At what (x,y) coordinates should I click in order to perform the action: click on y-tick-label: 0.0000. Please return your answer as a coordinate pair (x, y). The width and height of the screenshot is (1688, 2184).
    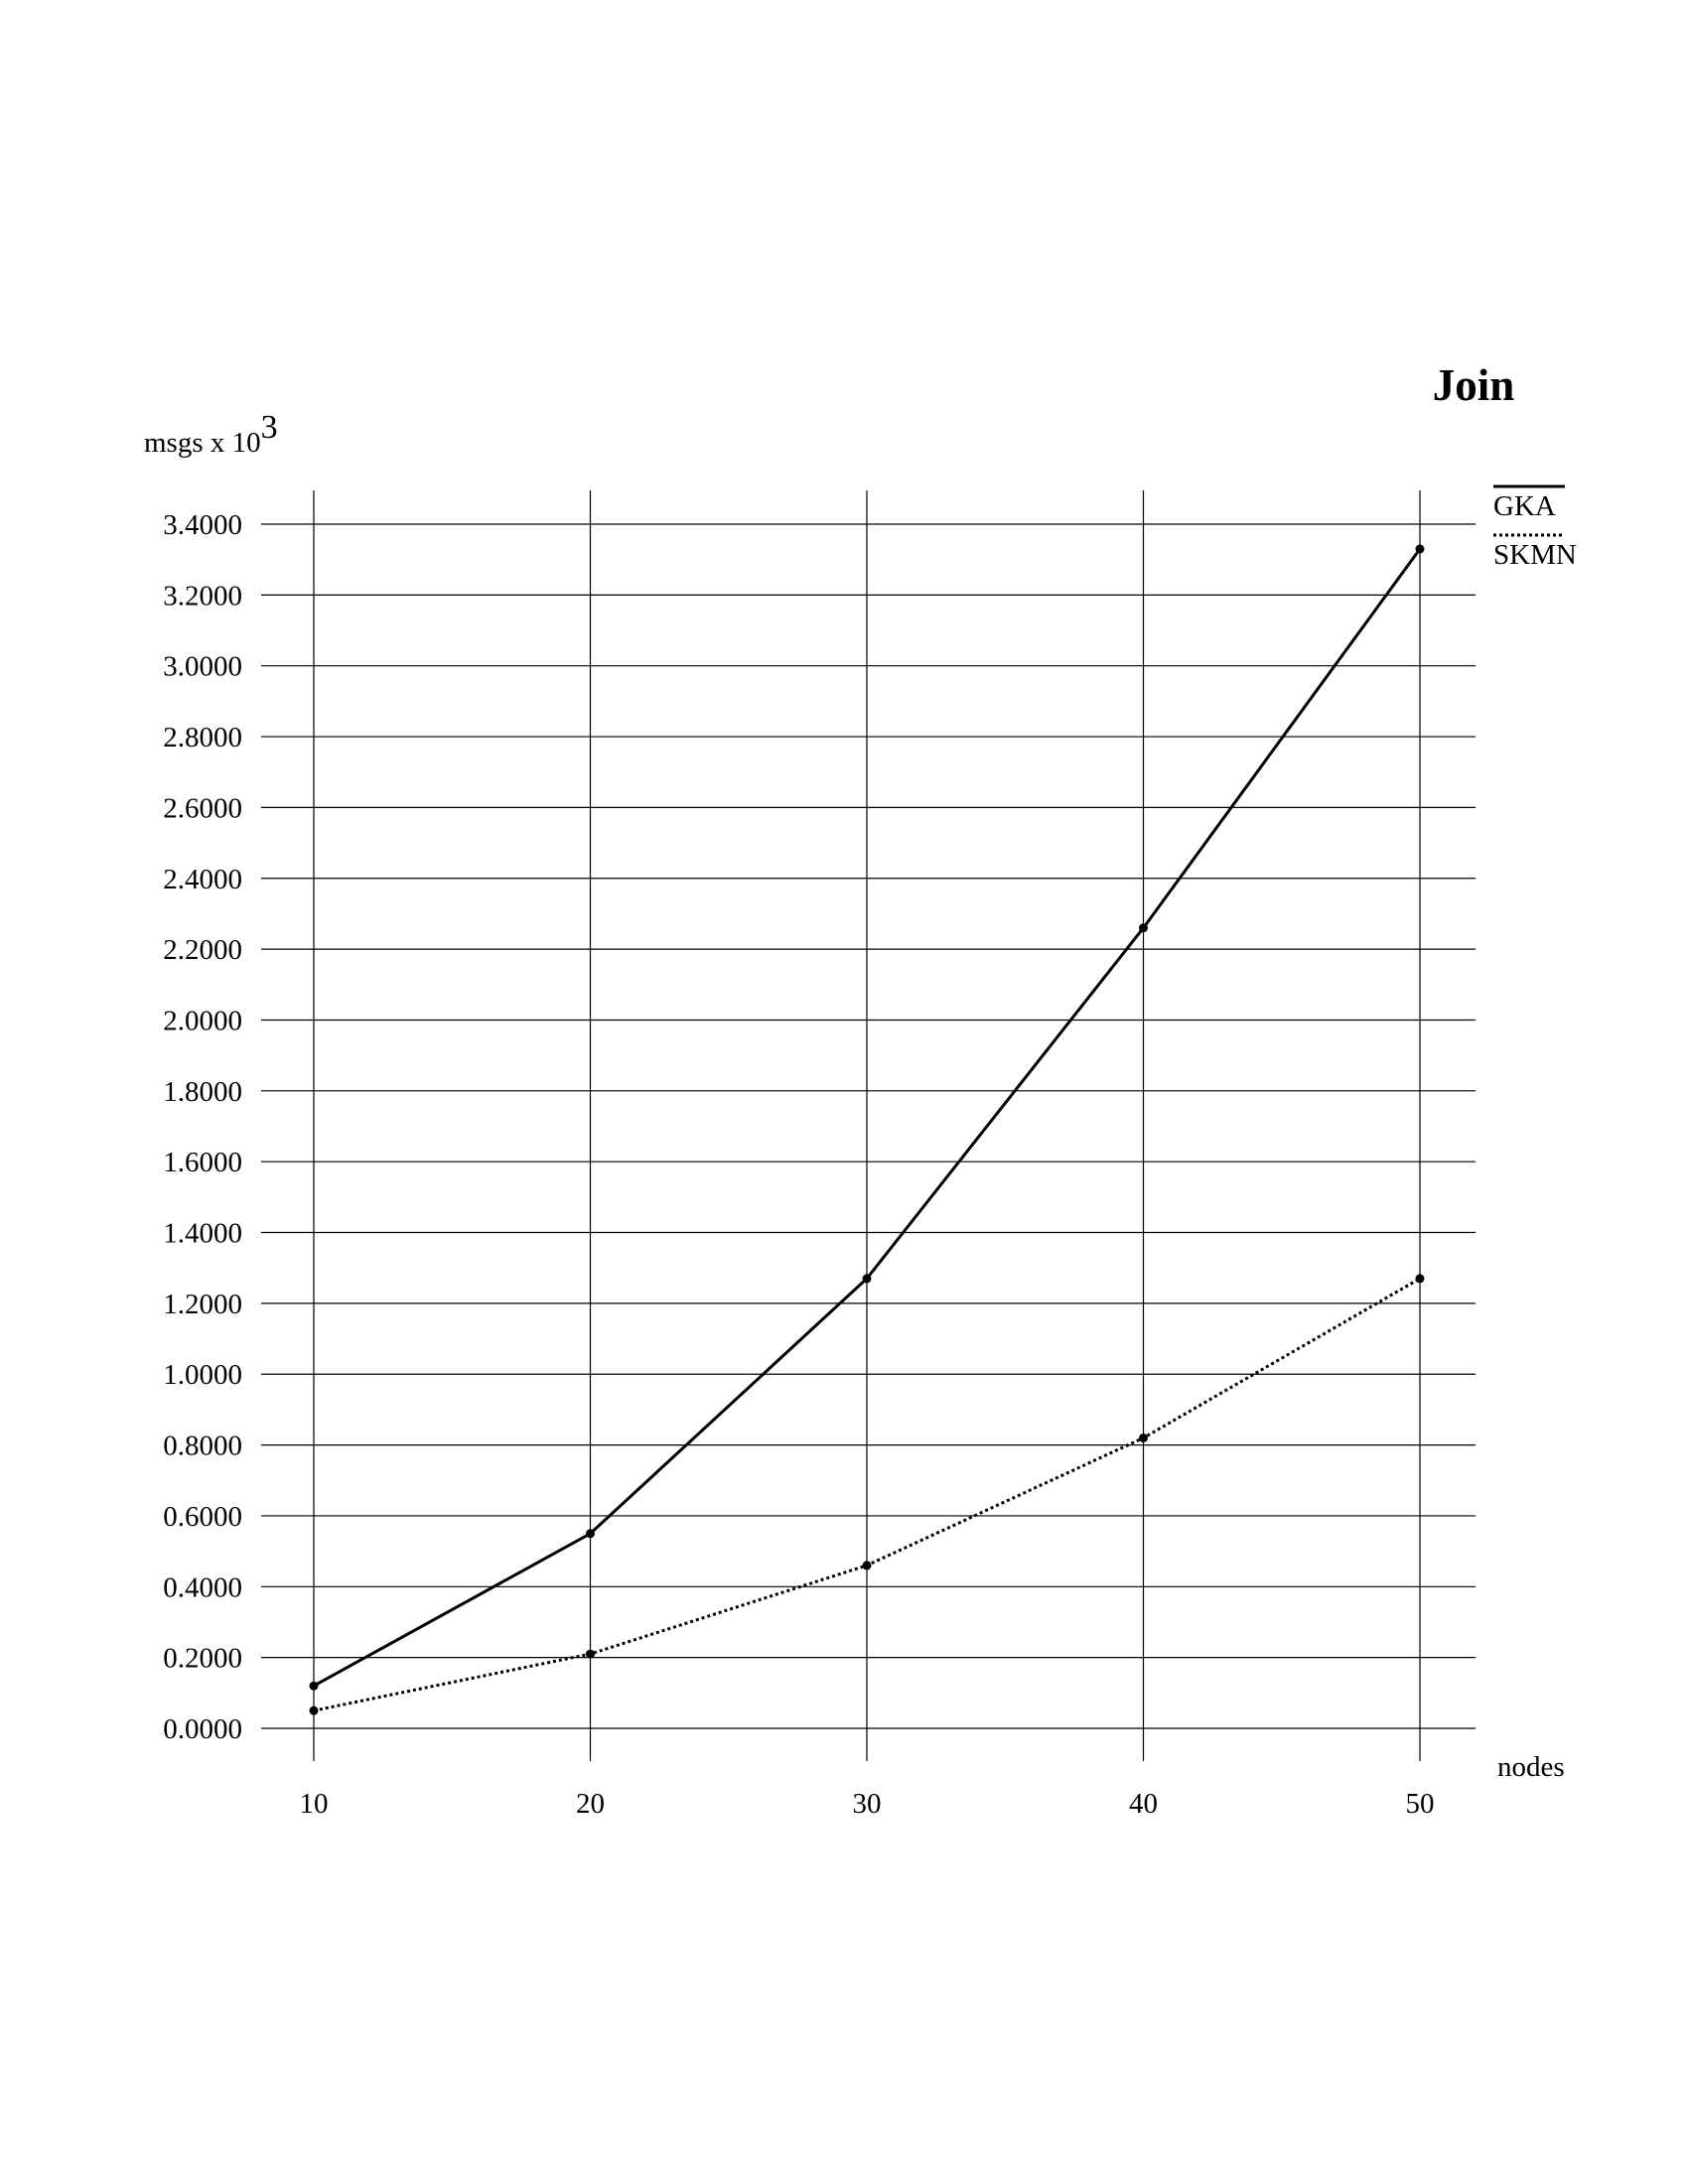
    Looking at the image, I should click on (202, 1729).